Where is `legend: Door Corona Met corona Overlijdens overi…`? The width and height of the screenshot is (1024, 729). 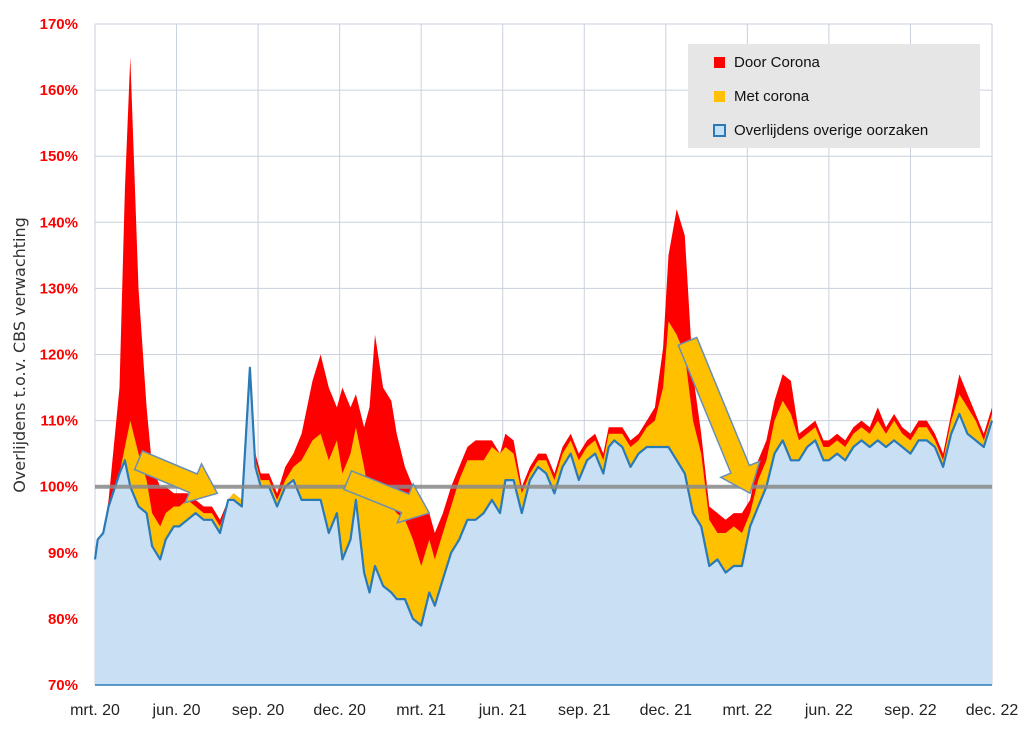
legend: Door Corona Met corona Overlijdens overi… is located at coordinates (834, 96).